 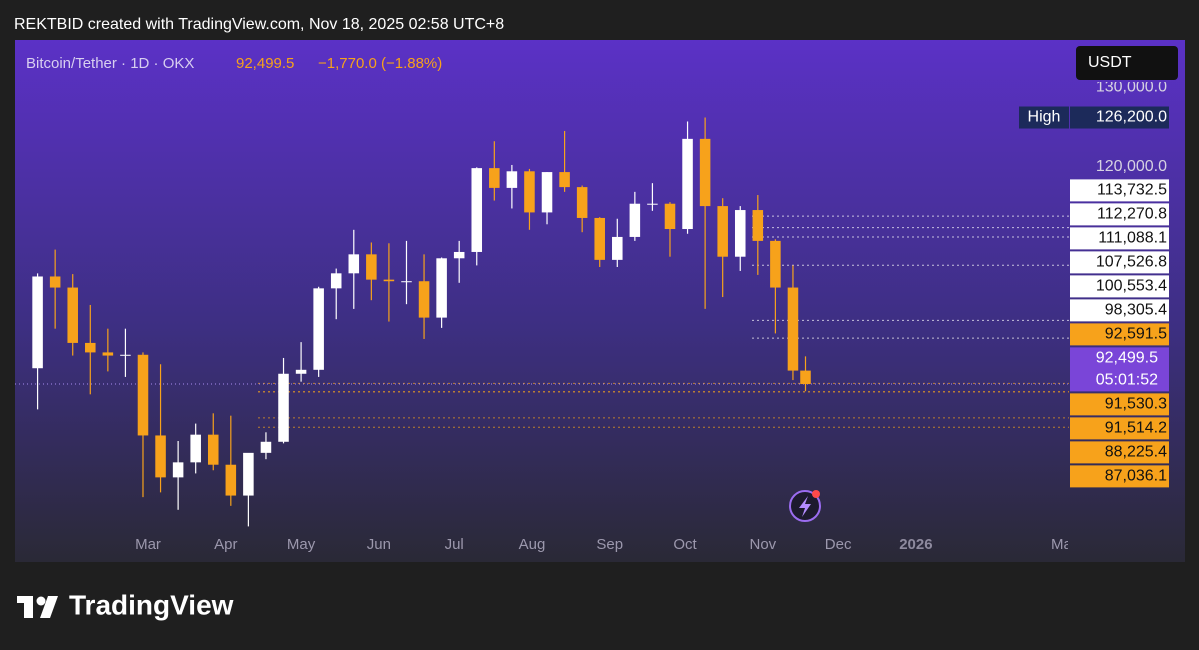 I want to click on alert-dot, so click(x=816, y=494).